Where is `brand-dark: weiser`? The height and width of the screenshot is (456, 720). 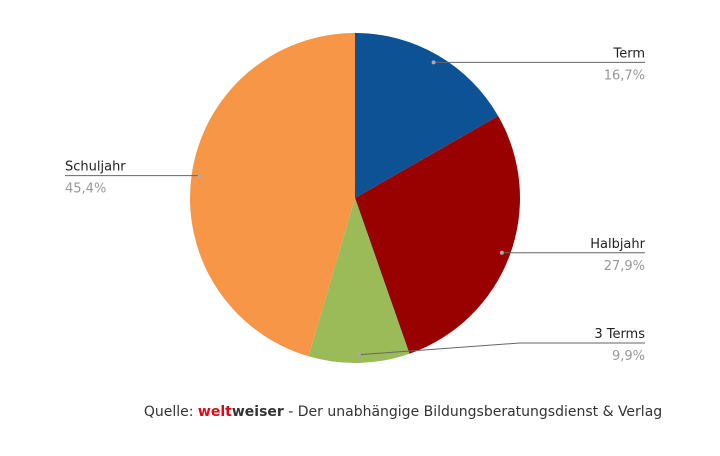 brand-dark: weiser is located at coordinates (258, 412).